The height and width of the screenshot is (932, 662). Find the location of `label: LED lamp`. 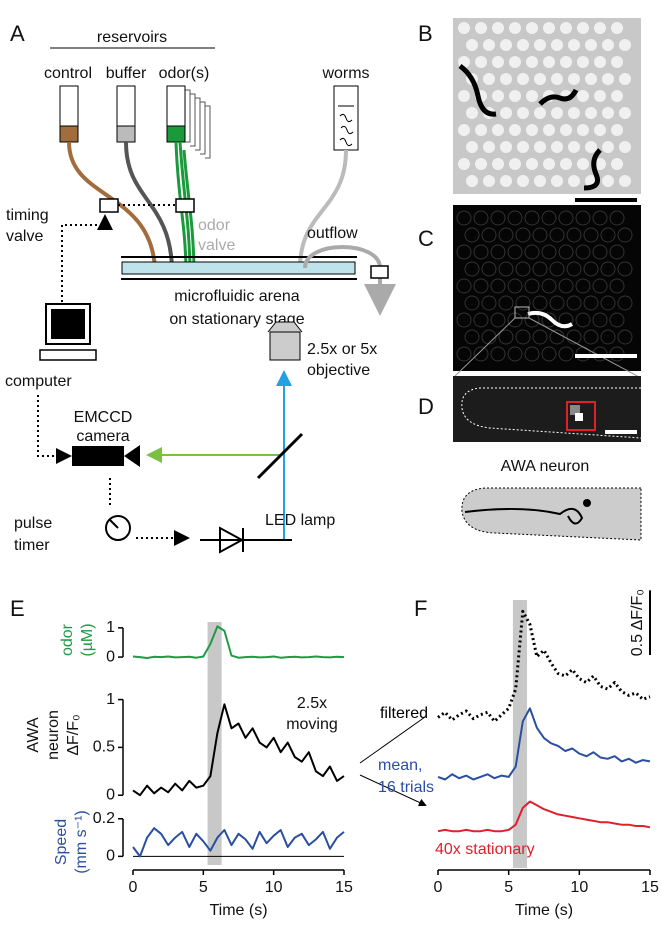

label: LED lamp is located at coordinates (300, 520).